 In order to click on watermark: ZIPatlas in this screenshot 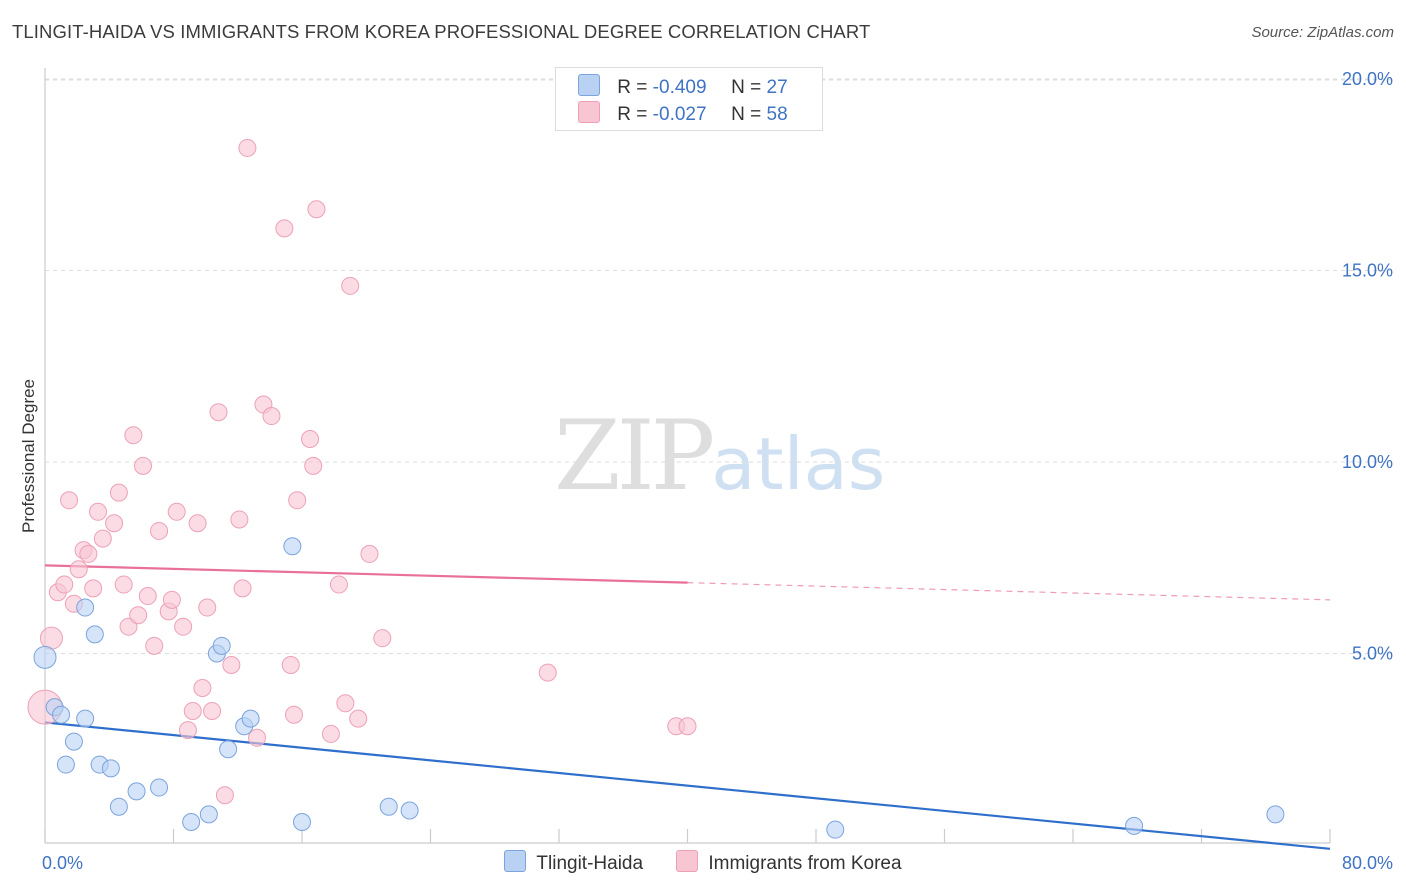, I will do `click(719, 456)`.